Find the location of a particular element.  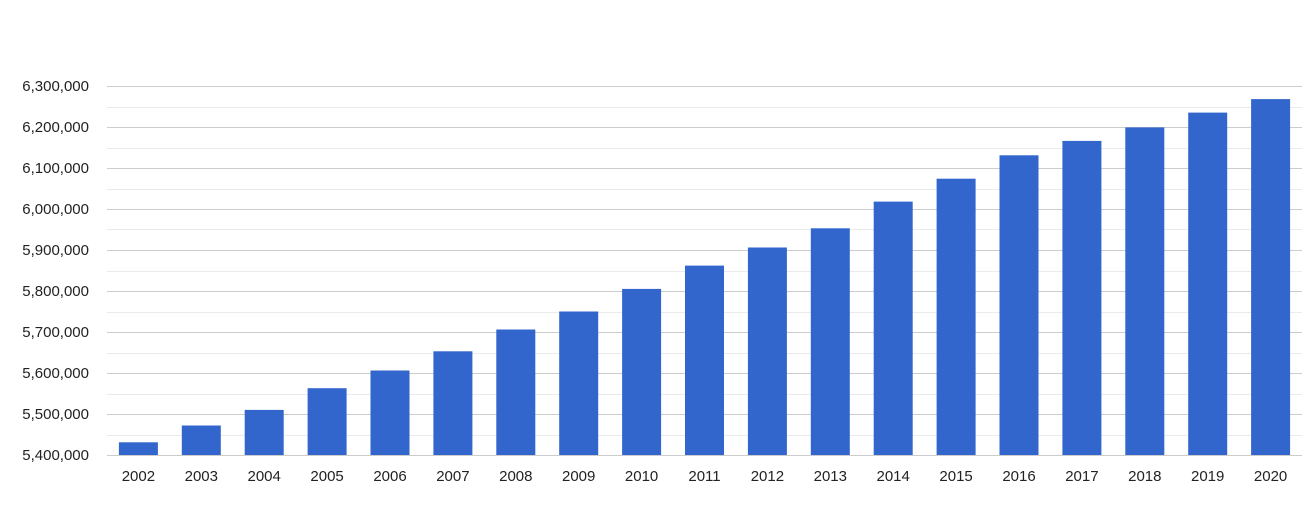

x-tick-label: 2019 is located at coordinates (1207, 476).